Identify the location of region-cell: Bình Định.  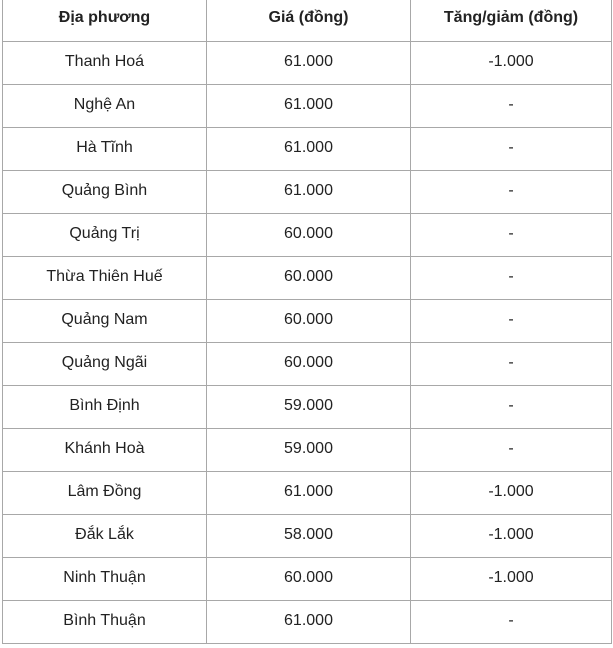
(104, 406).